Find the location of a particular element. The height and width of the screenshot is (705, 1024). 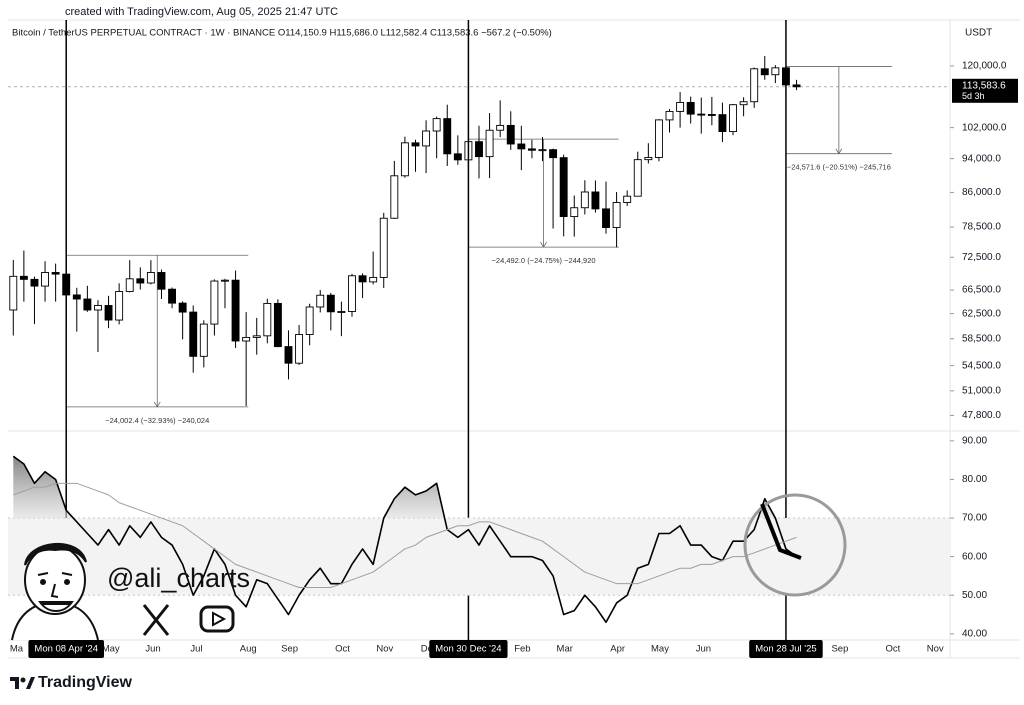

y-tick-label: 50.00 is located at coordinates (974, 595).